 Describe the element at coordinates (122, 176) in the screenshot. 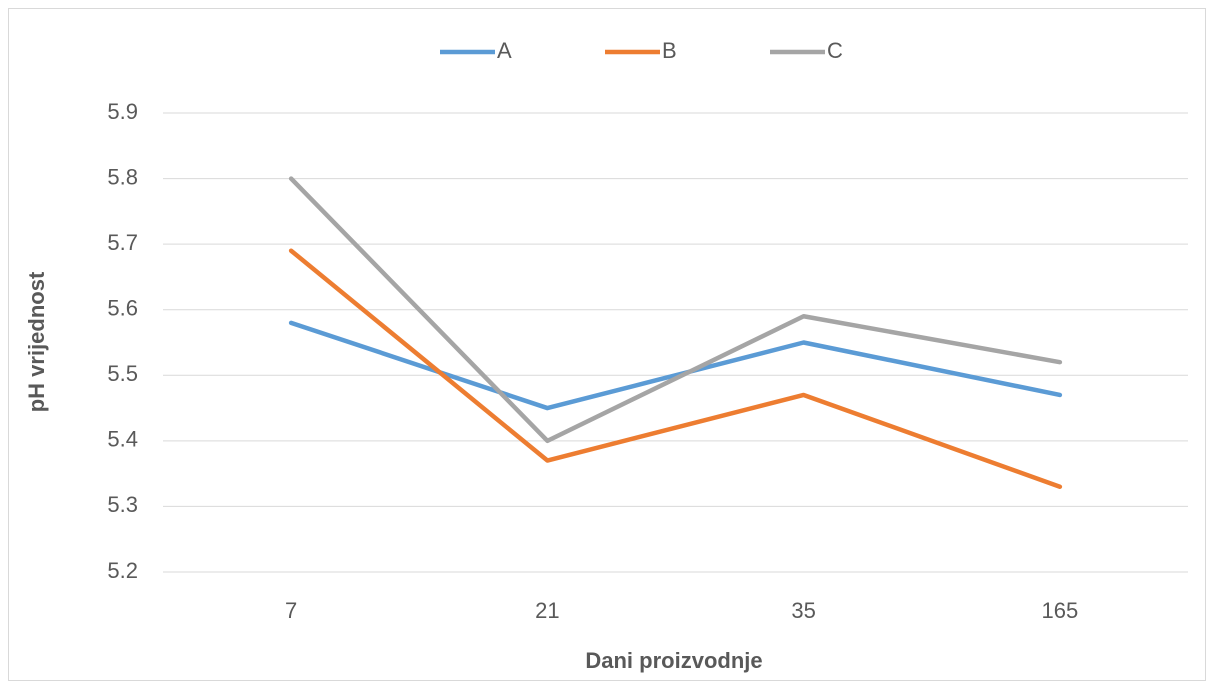

I see `y-tick-label: 5.8` at that location.